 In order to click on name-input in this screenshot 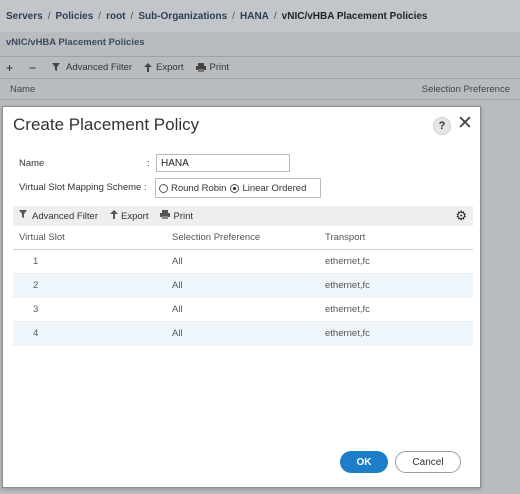, I will do `click(223, 163)`.